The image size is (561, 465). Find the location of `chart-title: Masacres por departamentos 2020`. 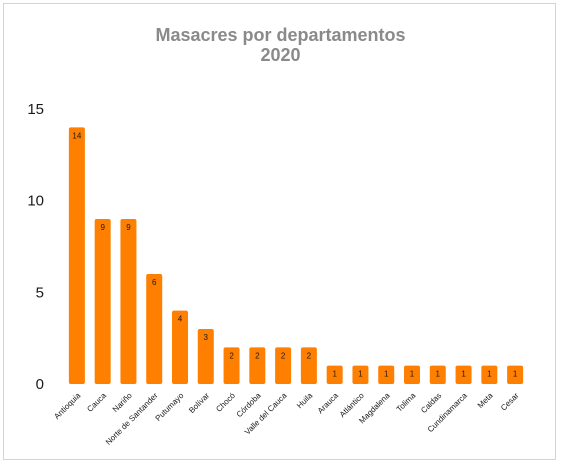

chart-title: Masacres por departamentos 2020 is located at coordinates (280, 45).